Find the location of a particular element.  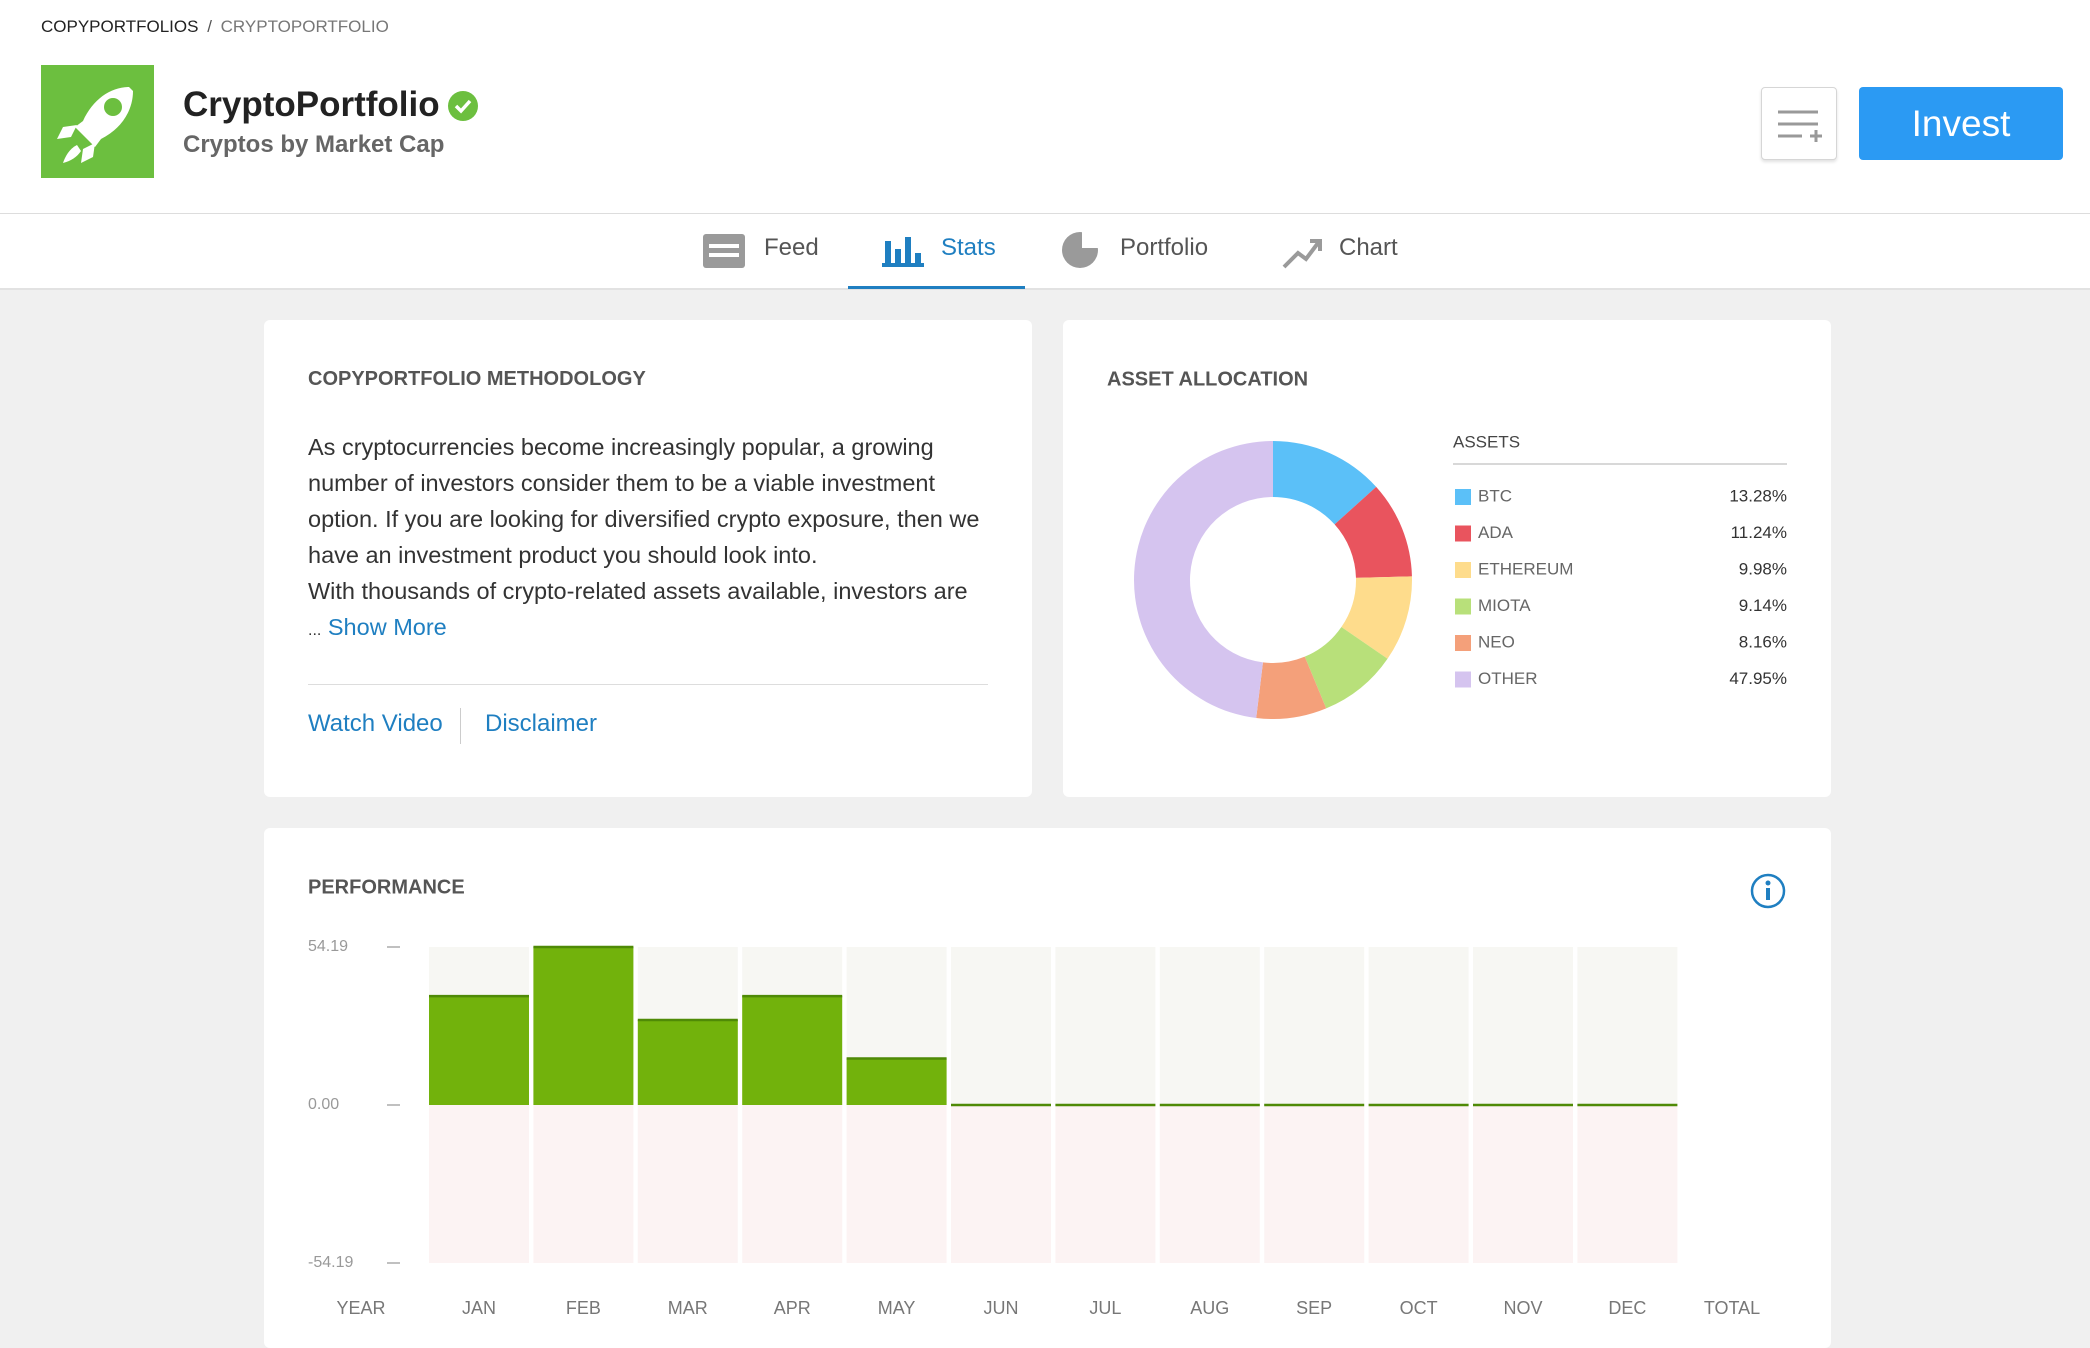

column-label: TOTAL is located at coordinates (1732, 1308).